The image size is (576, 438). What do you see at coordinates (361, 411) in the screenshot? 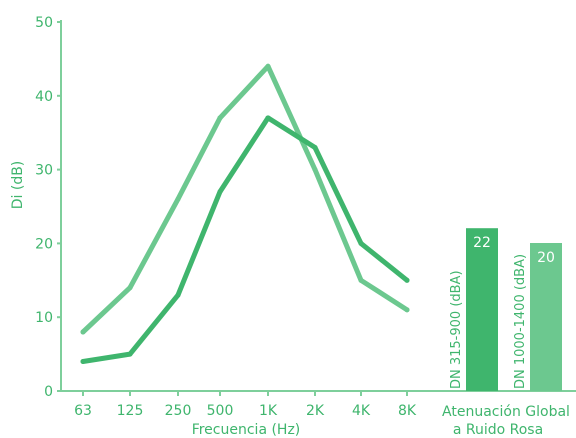
I see `x-tick-label: 4K` at bounding box center [361, 411].